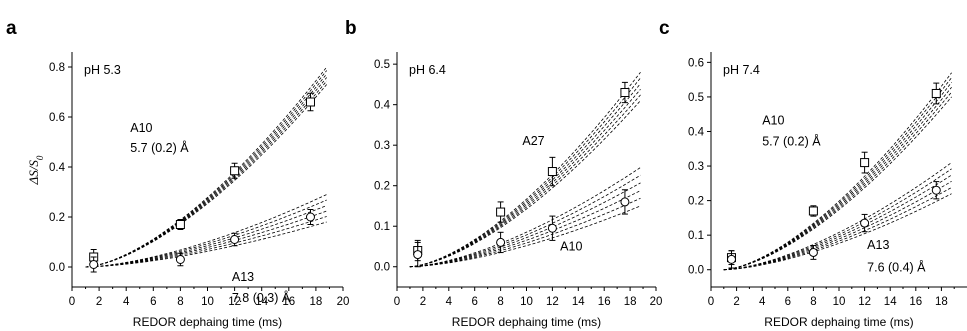  I want to click on y-tick-label: 0.8, so click(57, 68).